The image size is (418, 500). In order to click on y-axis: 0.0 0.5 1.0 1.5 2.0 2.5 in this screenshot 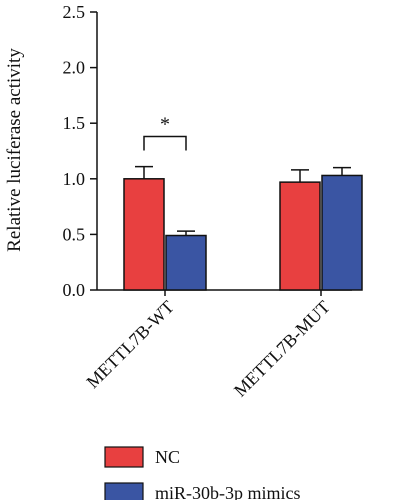, I will do `click(80, 151)`.